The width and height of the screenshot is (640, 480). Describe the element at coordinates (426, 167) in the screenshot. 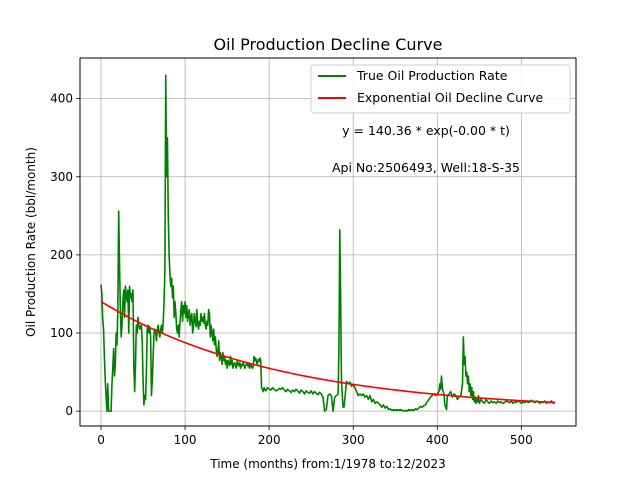

I see `well-annotation: Api No:2506493, Well:18-S-35` at that location.